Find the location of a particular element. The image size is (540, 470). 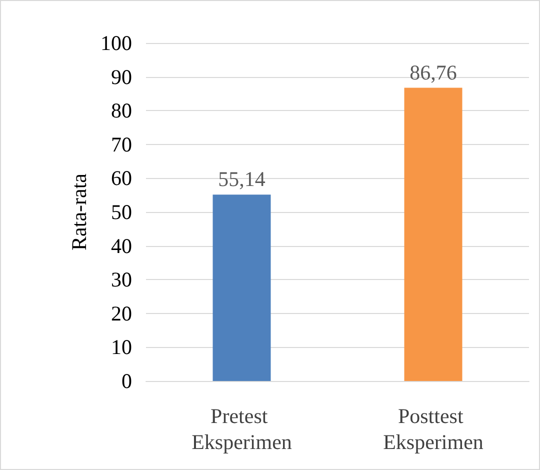

y-tick-label: 50 is located at coordinates (121, 212).